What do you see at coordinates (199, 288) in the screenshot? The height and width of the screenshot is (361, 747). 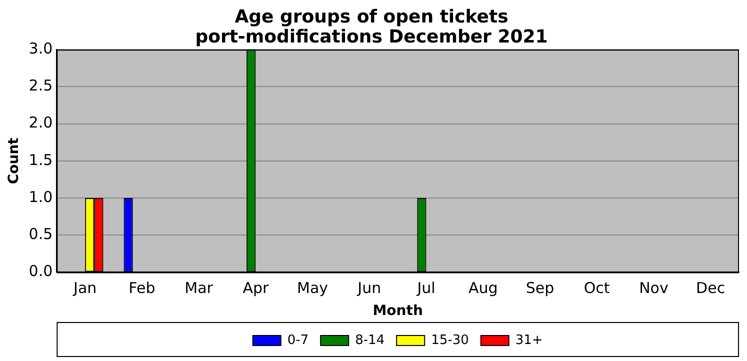 I see `x-tick-label: Mar` at bounding box center [199, 288].